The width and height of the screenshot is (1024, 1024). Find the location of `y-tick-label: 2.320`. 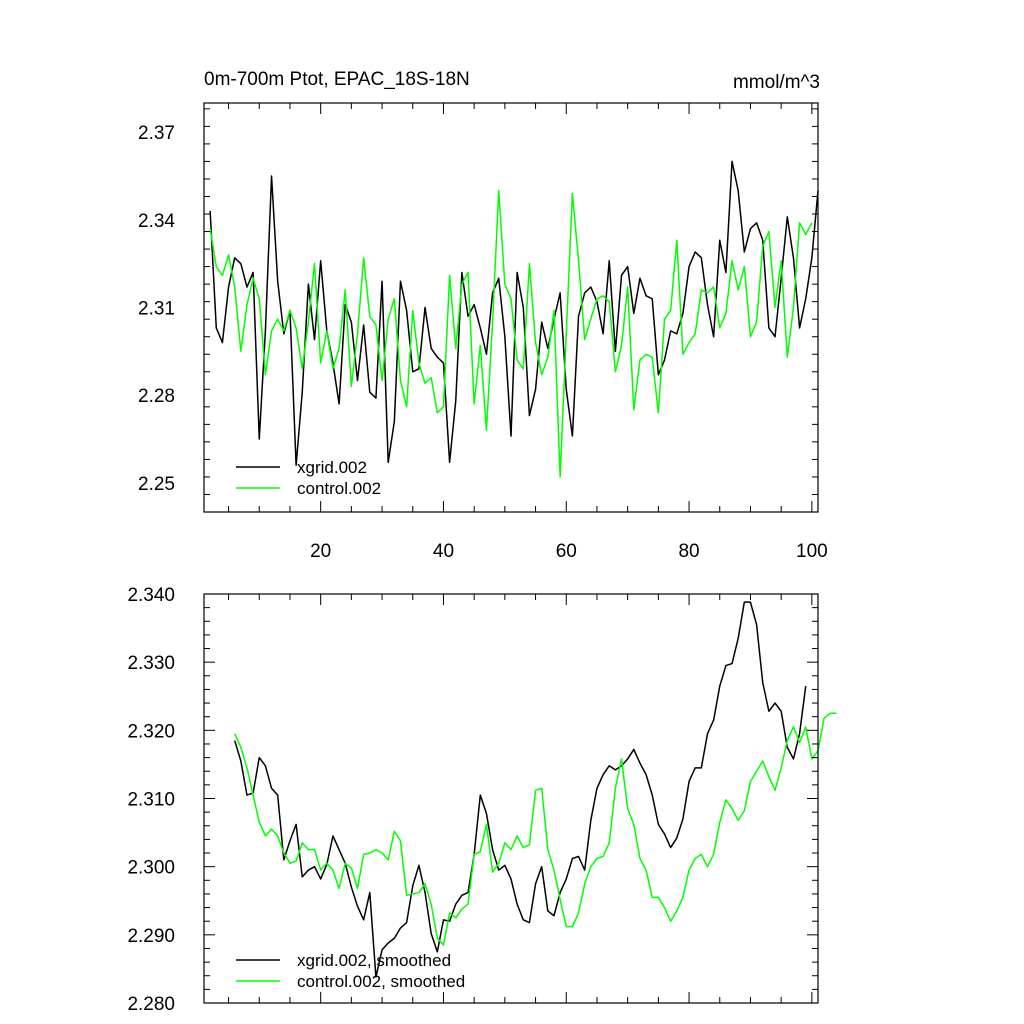

y-tick-label: 2.320 is located at coordinates (151, 731).